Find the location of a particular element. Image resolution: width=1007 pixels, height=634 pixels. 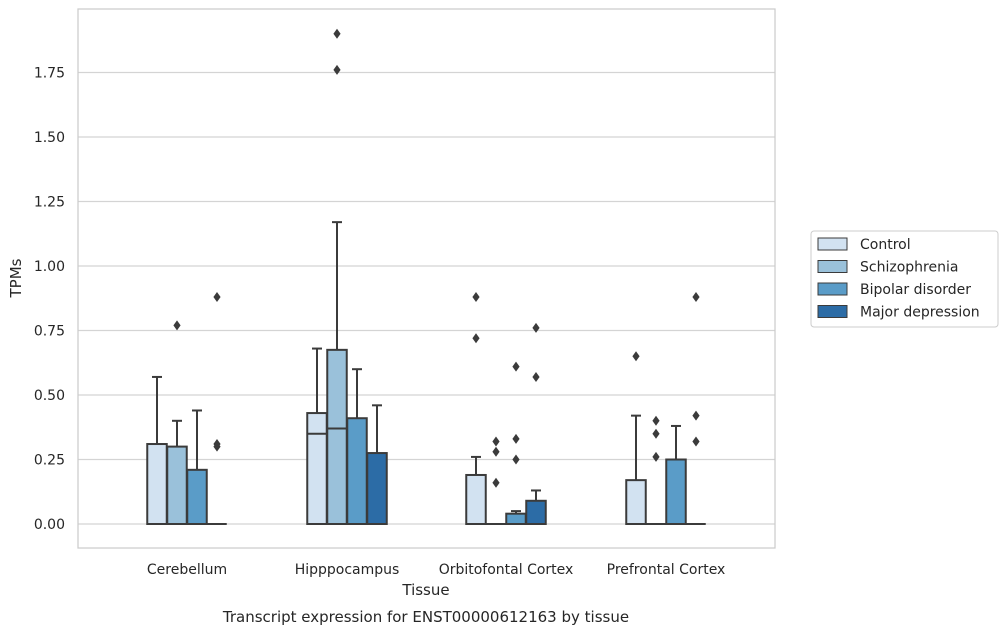

y-tick-label: 1.00 is located at coordinates (49, 267).